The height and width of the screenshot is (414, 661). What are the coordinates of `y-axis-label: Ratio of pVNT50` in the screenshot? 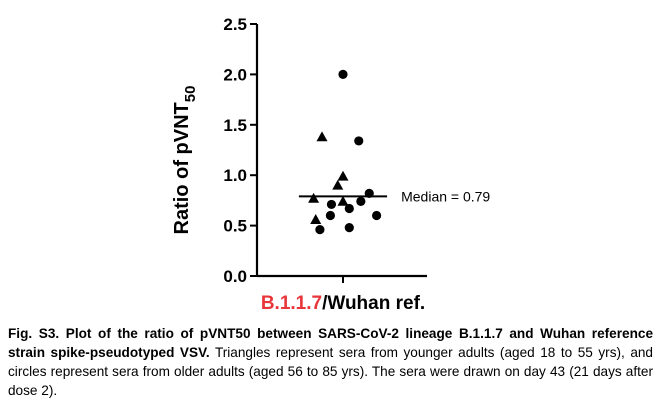 It's located at (185, 160).